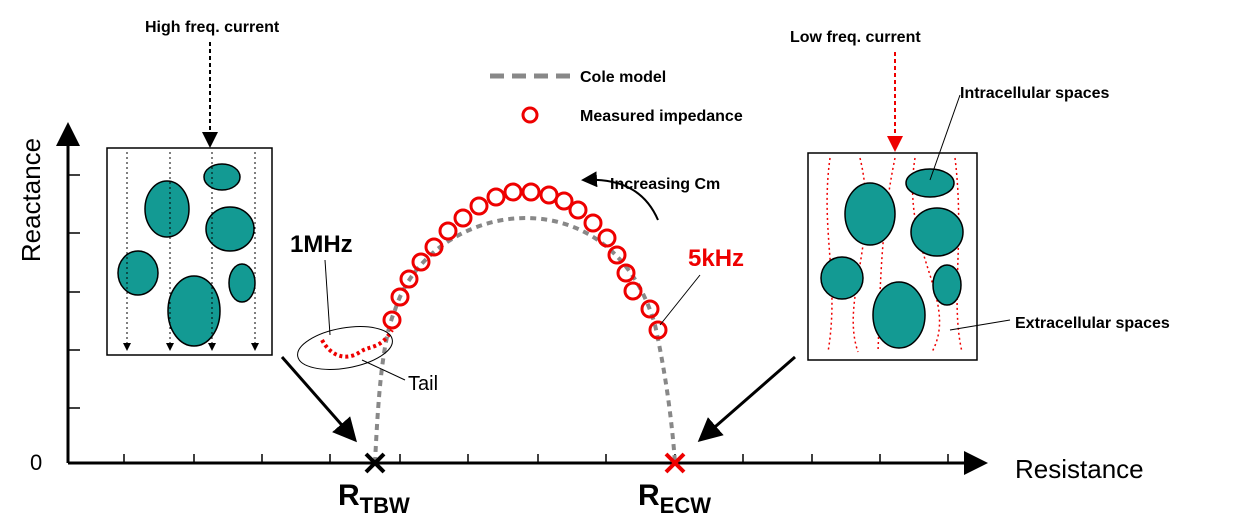 Image resolution: width=1240 pixels, height=521 pixels. What do you see at coordinates (1035, 93) in the screenshot?
I see `label: Intracellular spaces` at bounding box center [1035, 93].